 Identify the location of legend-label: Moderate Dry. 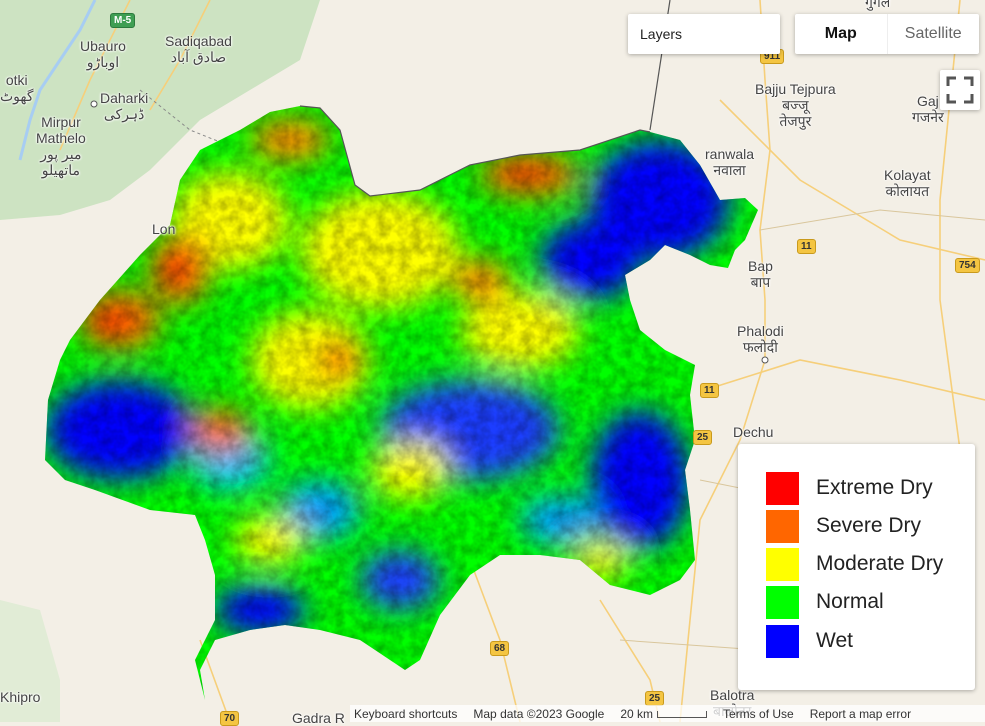
(880, 563).